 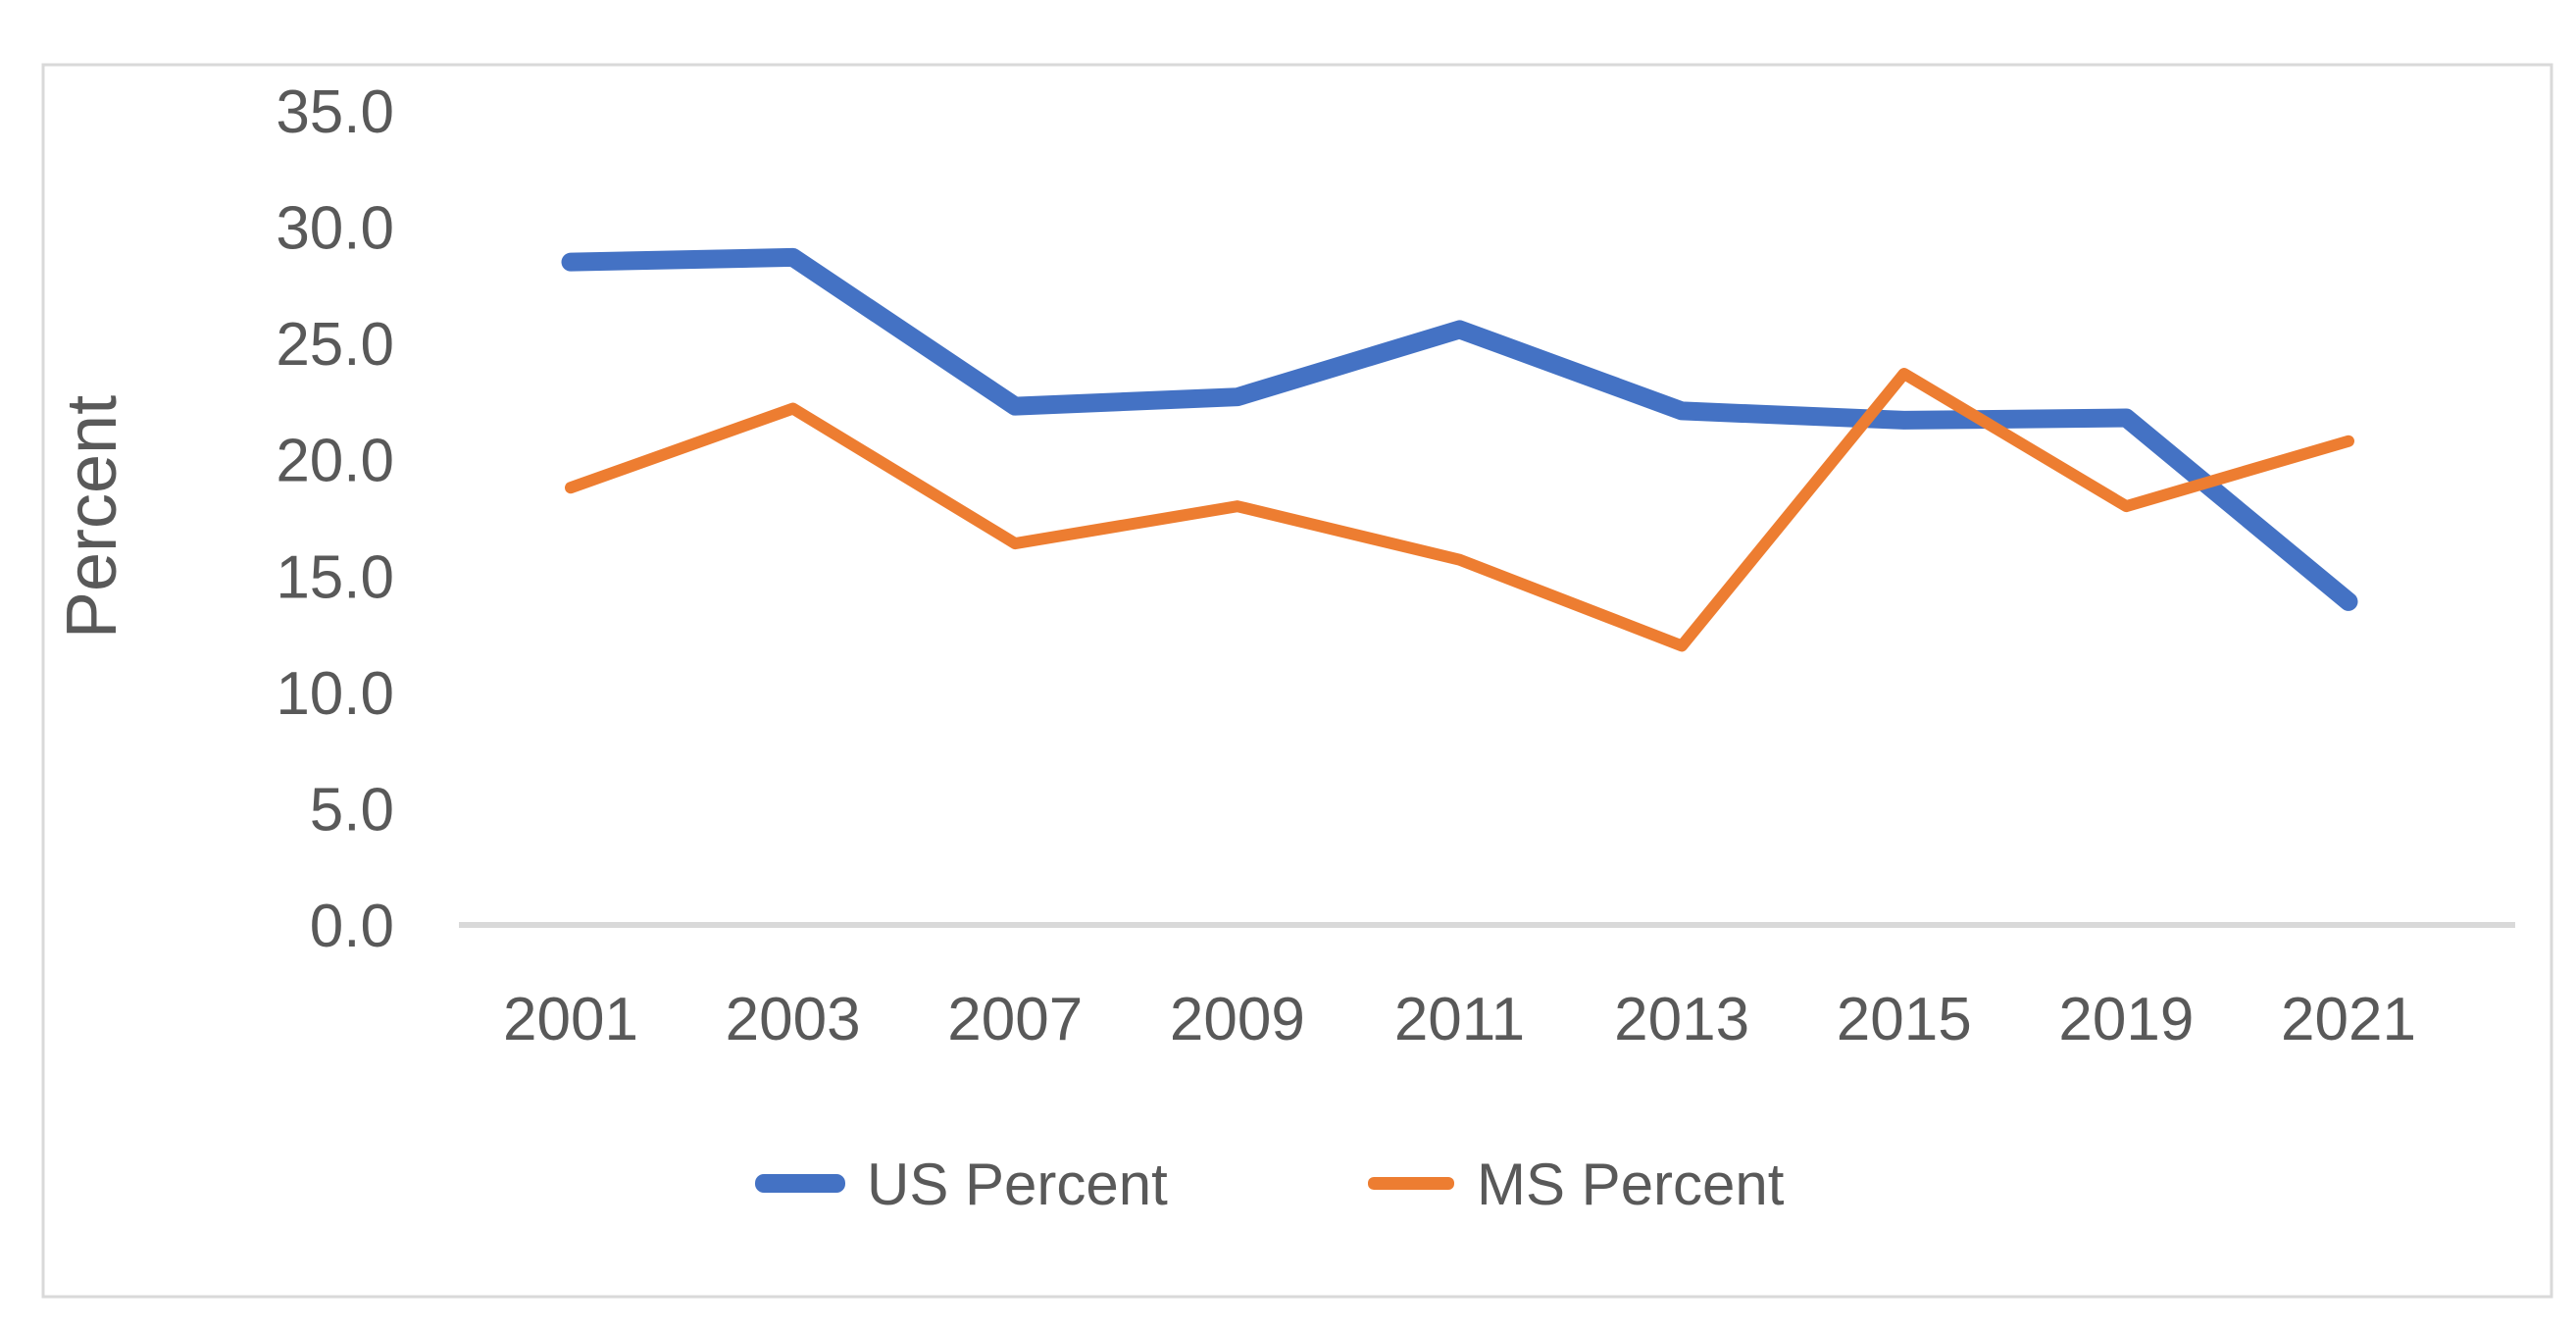 What do you see at coordinates (1017, 1184) in the screenshot?
I see `legend-label-us: US Percent` at bounding box center [1017, 1184].